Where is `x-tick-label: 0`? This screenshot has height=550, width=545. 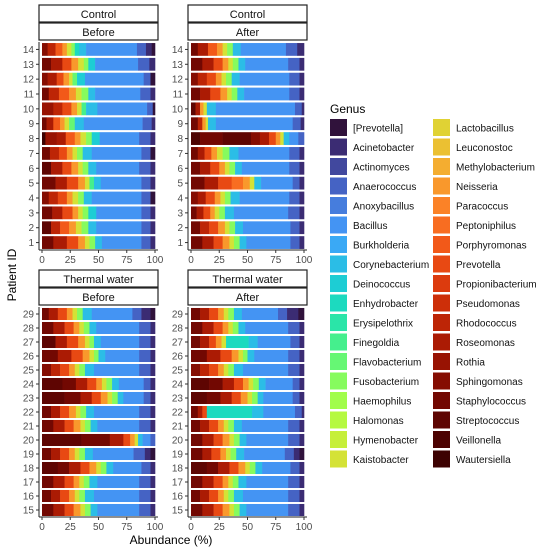
x-tick-label: 0 is located at coordinates (191, 260).